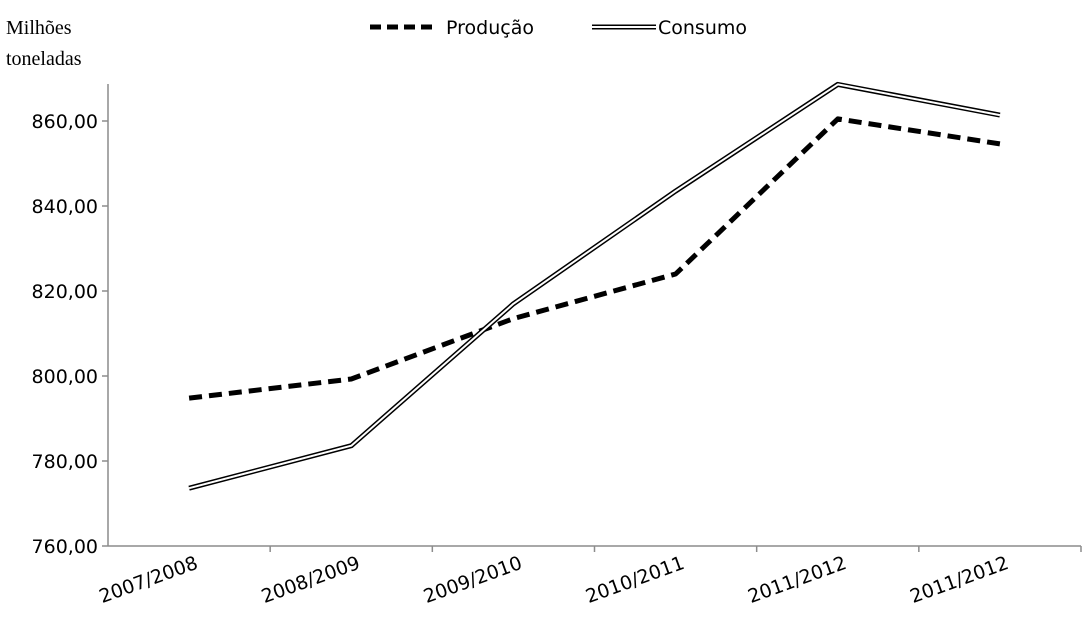  What do you see at coordinates (65, 462) in the screenshot?
I see `y-tick-label: 780,00` at bounding box center [65, 462].